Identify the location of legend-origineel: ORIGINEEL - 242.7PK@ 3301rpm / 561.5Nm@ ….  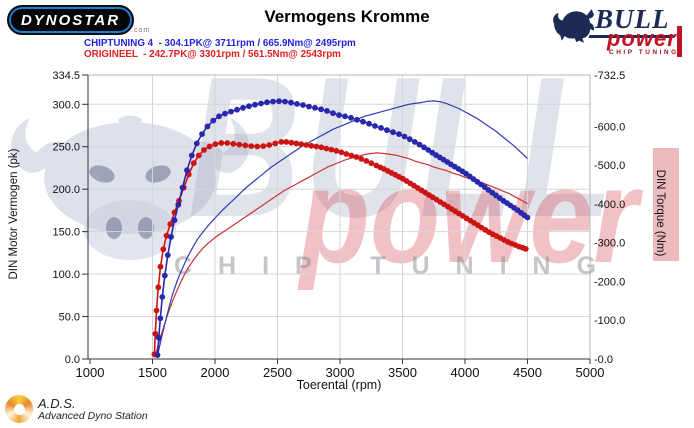
(212, 54).